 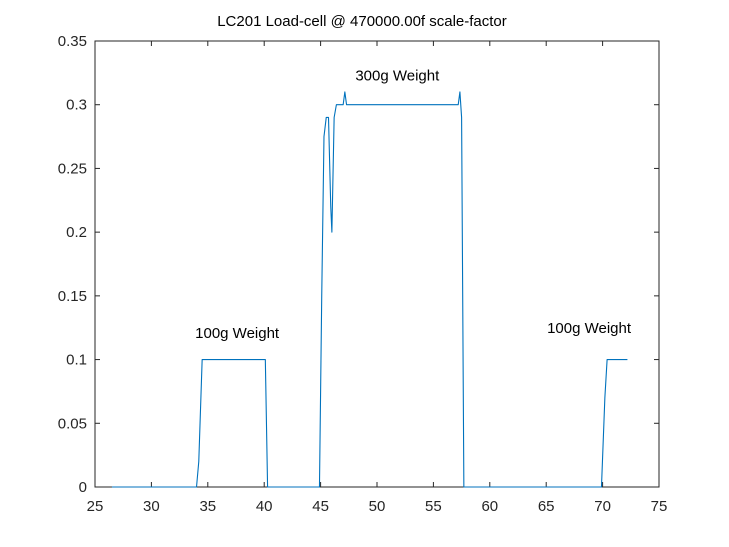 What do you see at coordinates (72, 168) in the screenshot?
I see `y-tick-label: 0.25` at bounding box center [72, 168].